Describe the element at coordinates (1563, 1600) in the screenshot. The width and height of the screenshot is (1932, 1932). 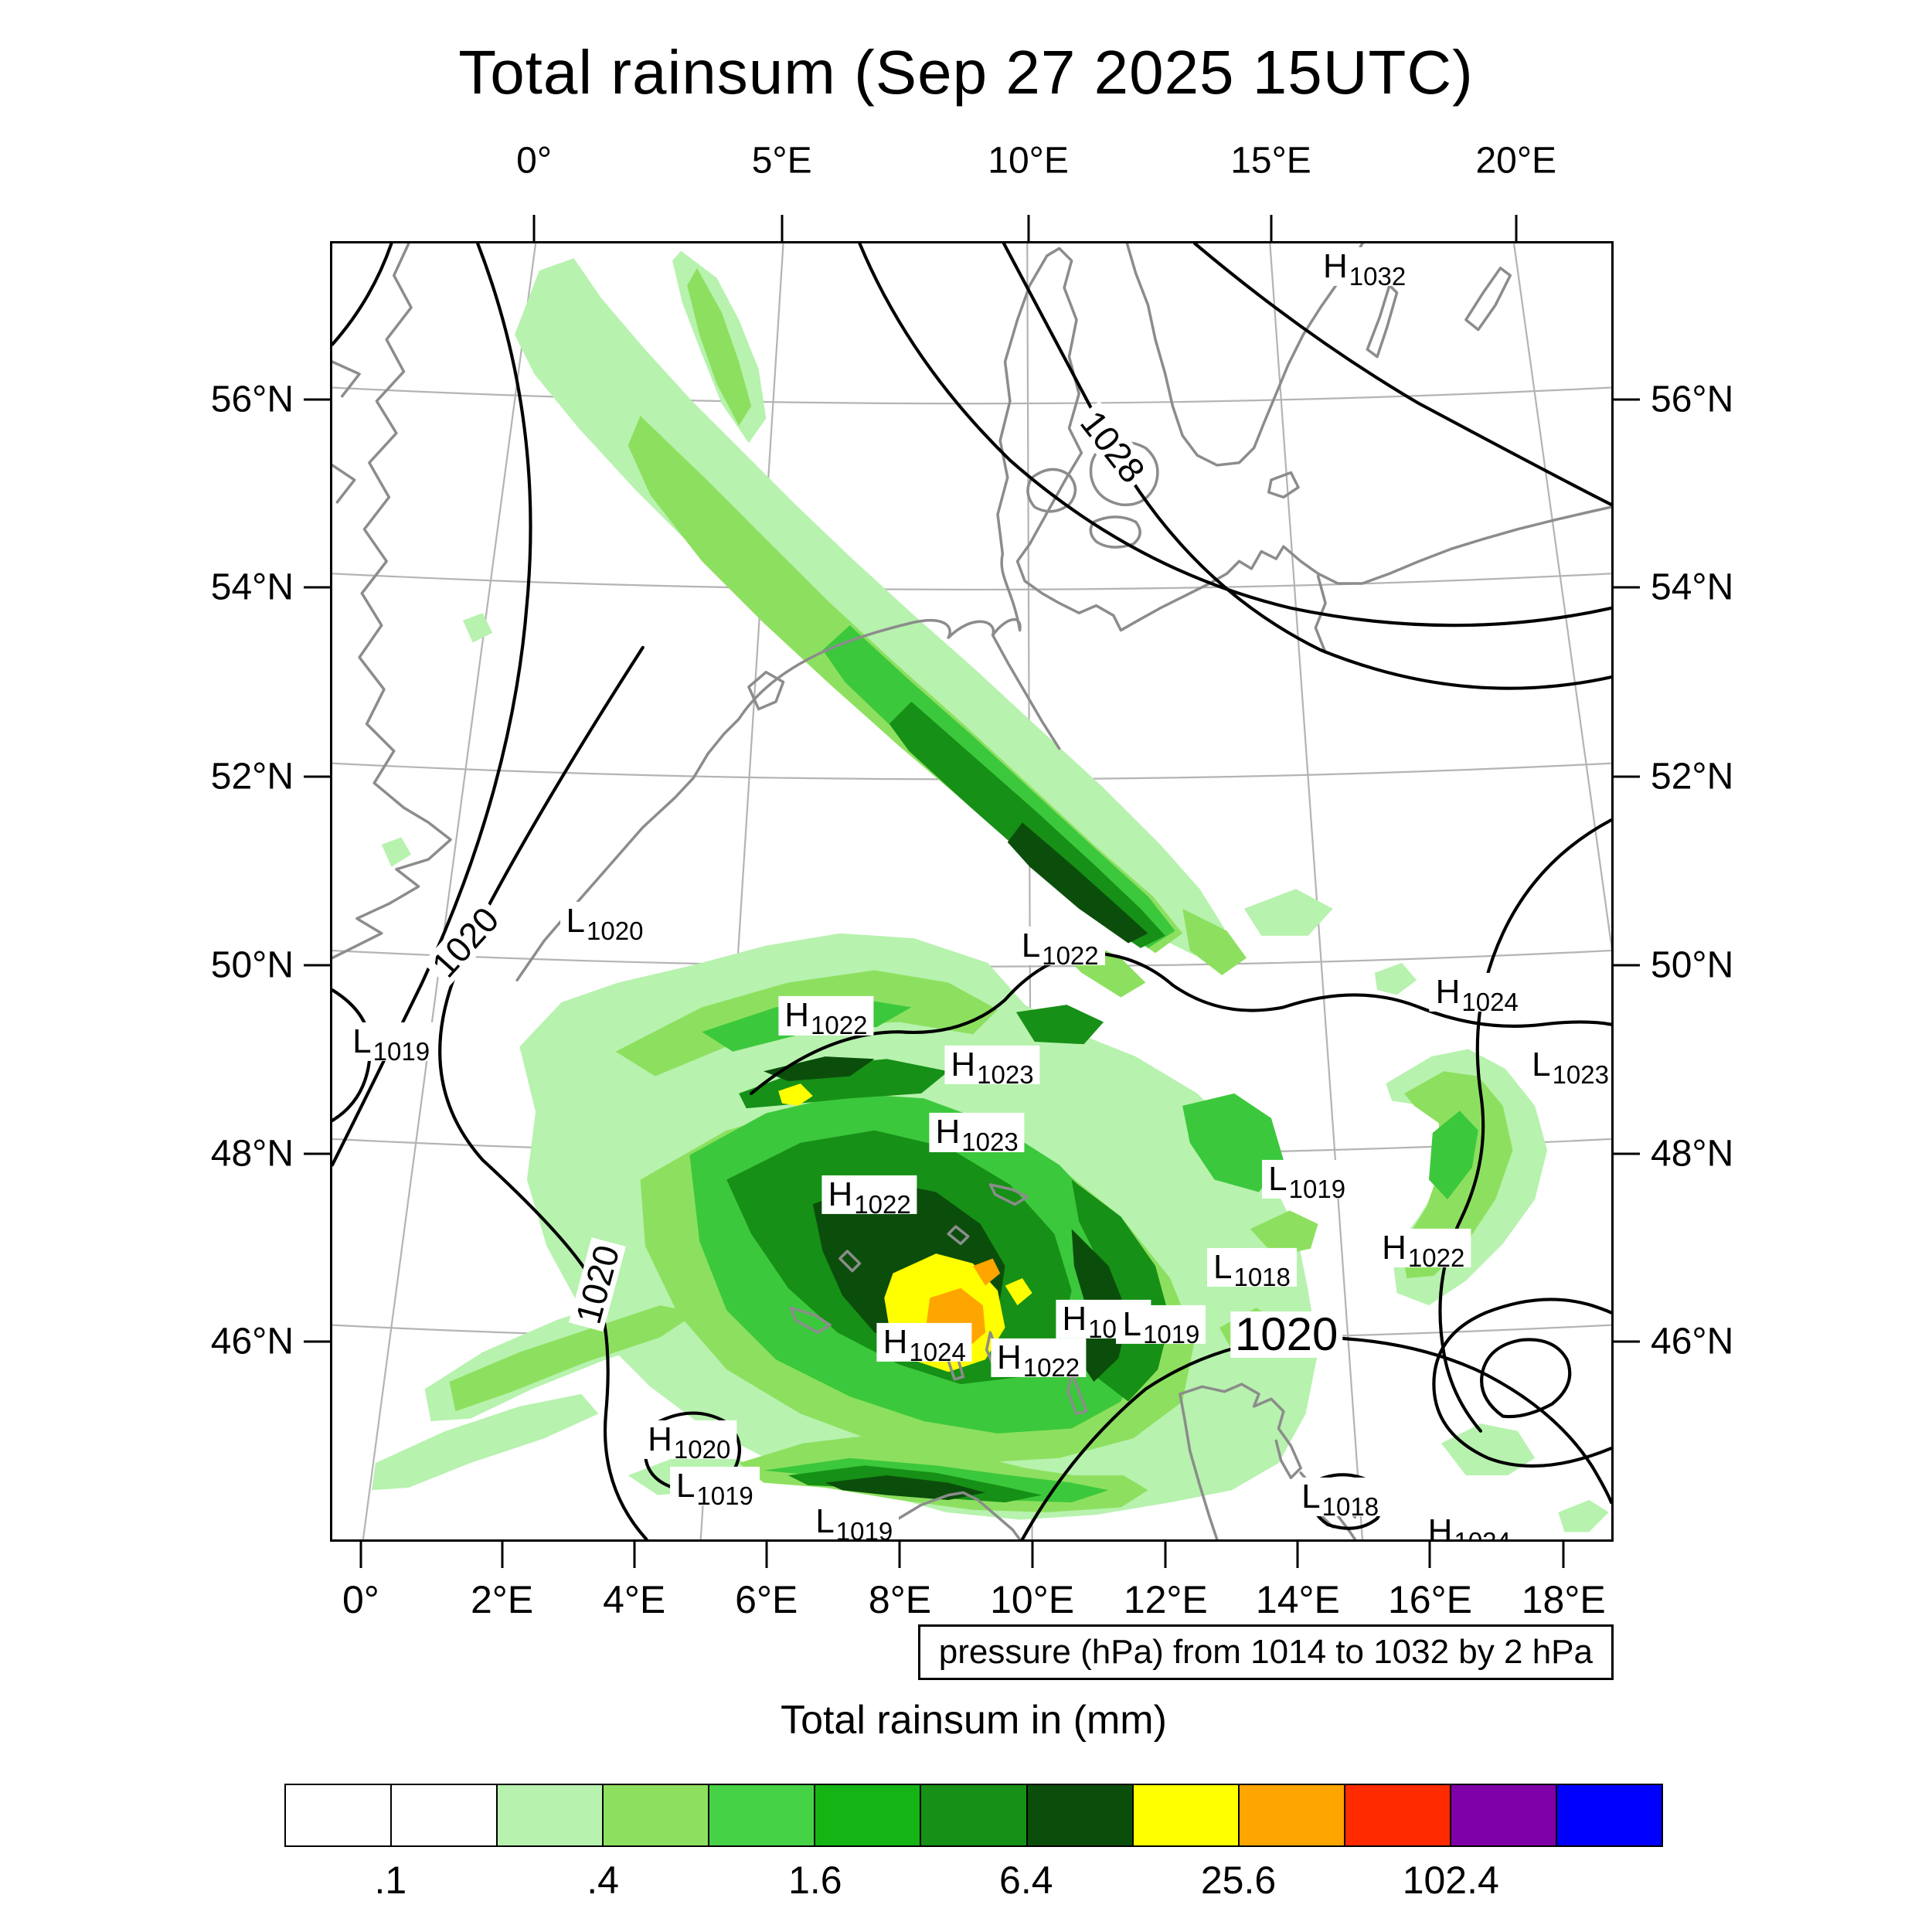
I see `axis-bottom-label: 18°E` at that location.